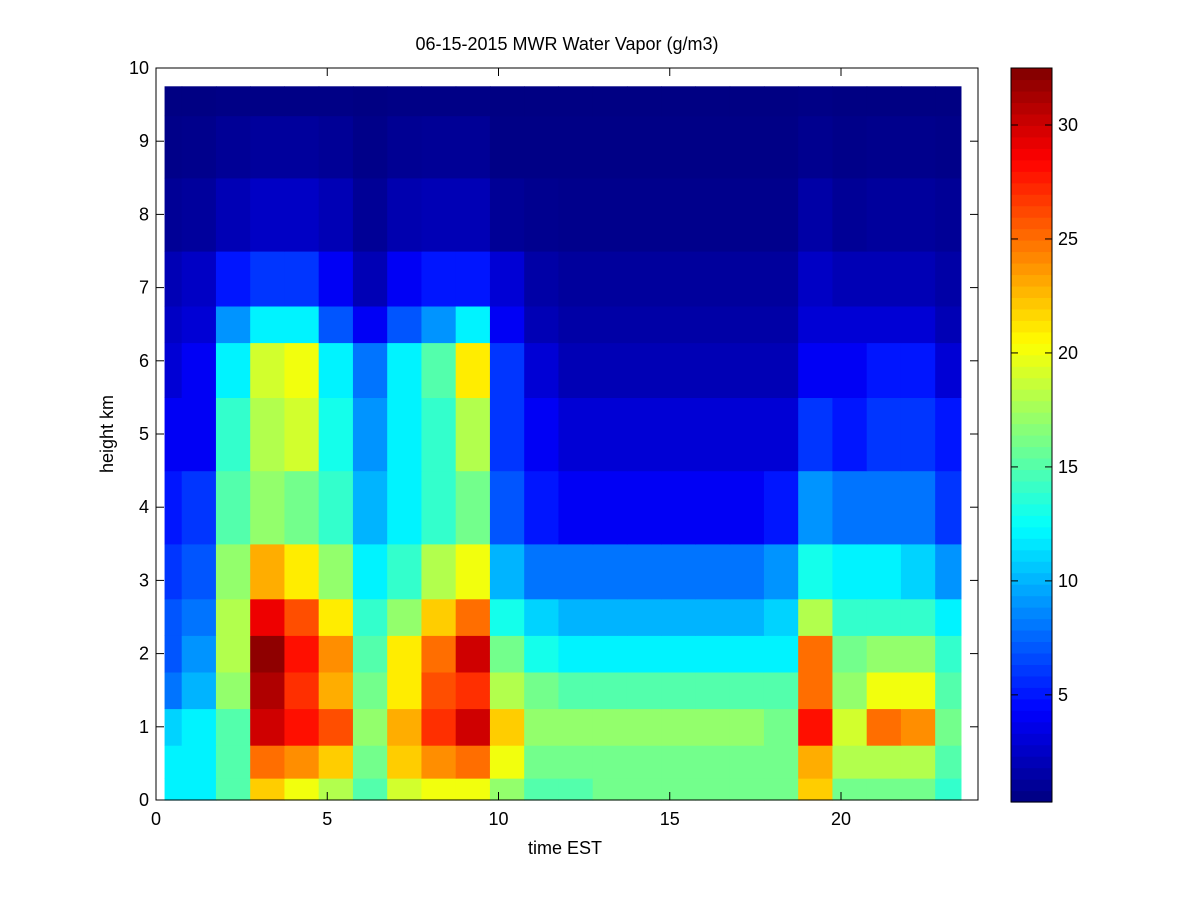 The width and height of the screenshot is (1200, 905). What do you see at coordinates (1063, 695) in the screenshot?
I see `colorbar-tick-label: 5` at bounding box center [1063, 695].